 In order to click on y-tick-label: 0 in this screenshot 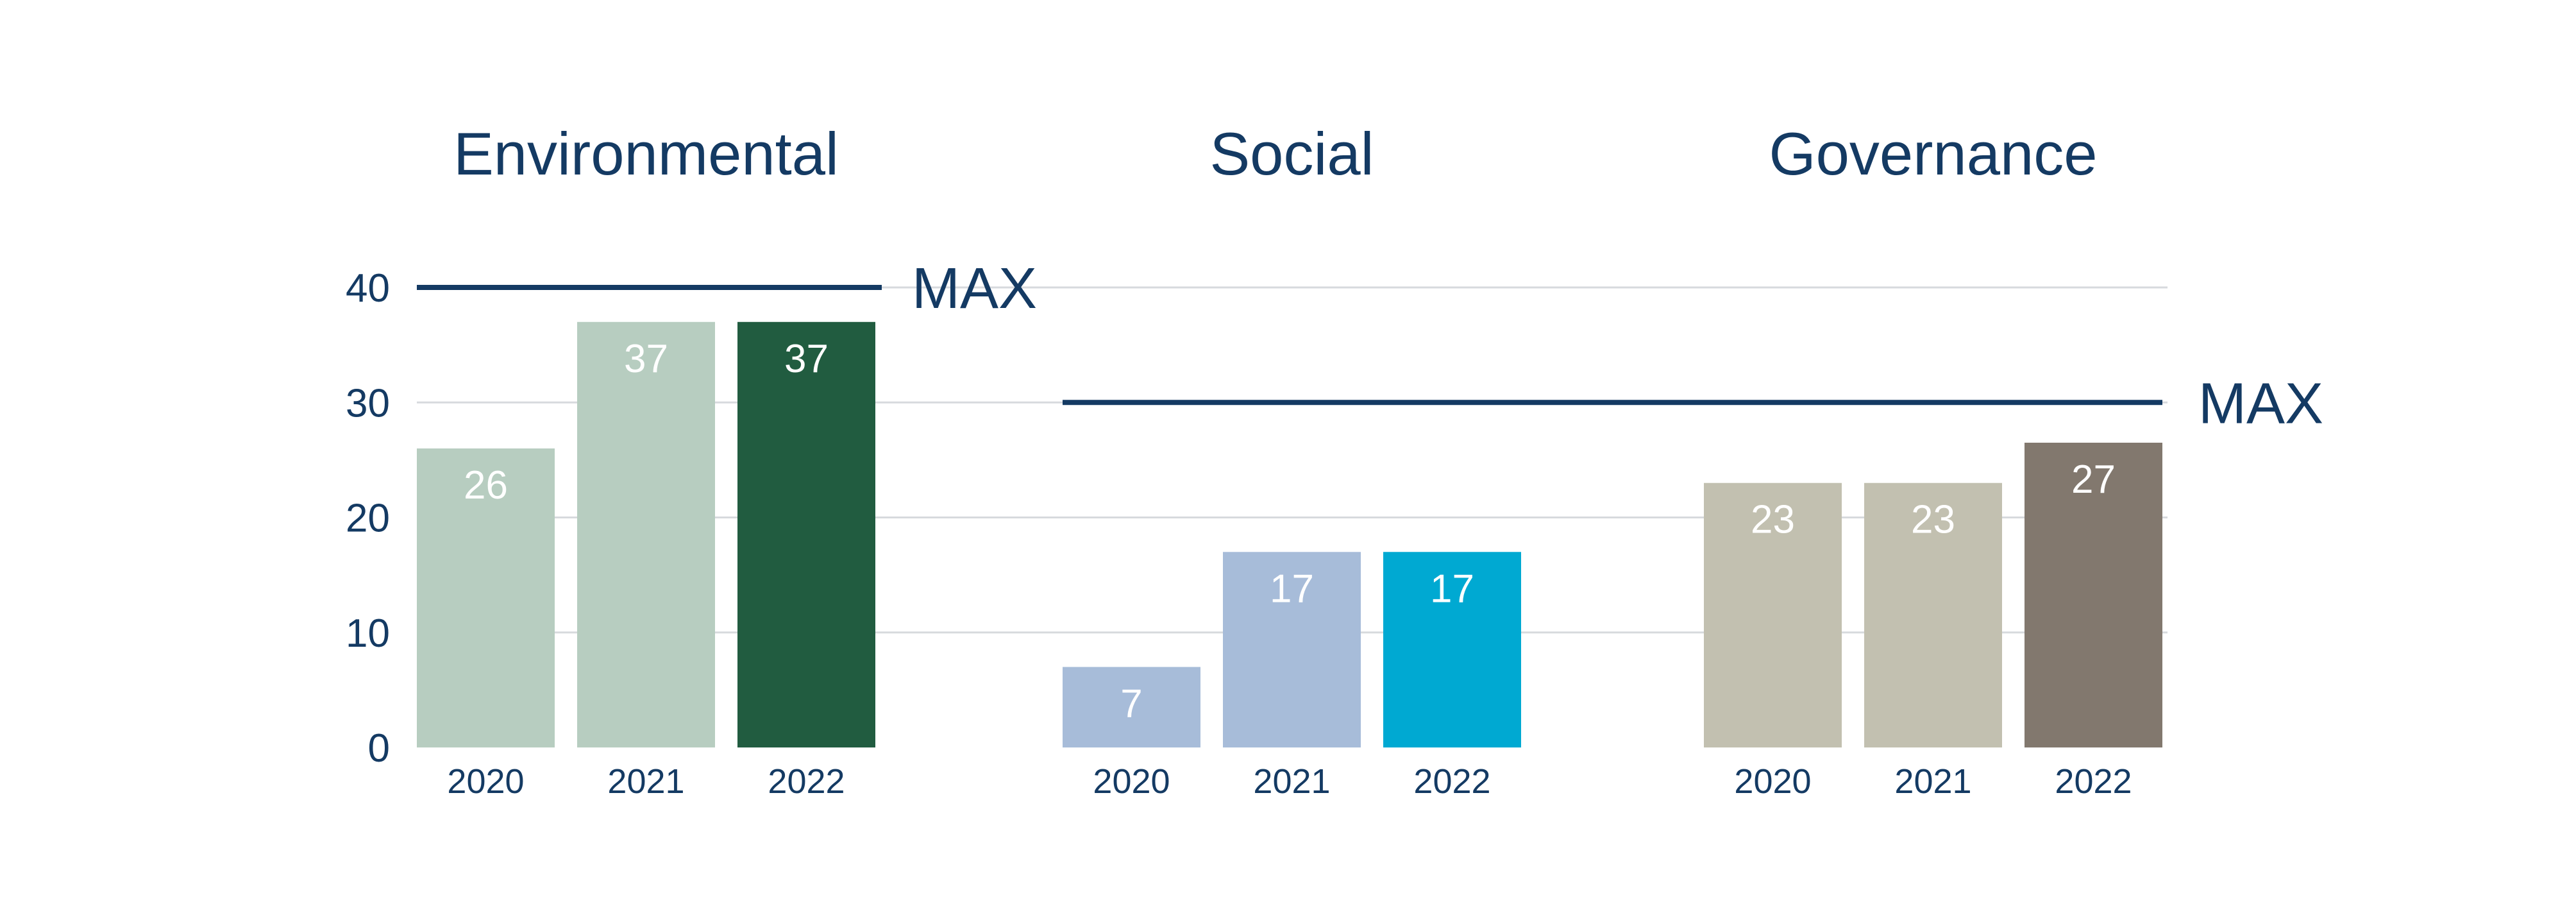, I will do `click(379, 748)`.